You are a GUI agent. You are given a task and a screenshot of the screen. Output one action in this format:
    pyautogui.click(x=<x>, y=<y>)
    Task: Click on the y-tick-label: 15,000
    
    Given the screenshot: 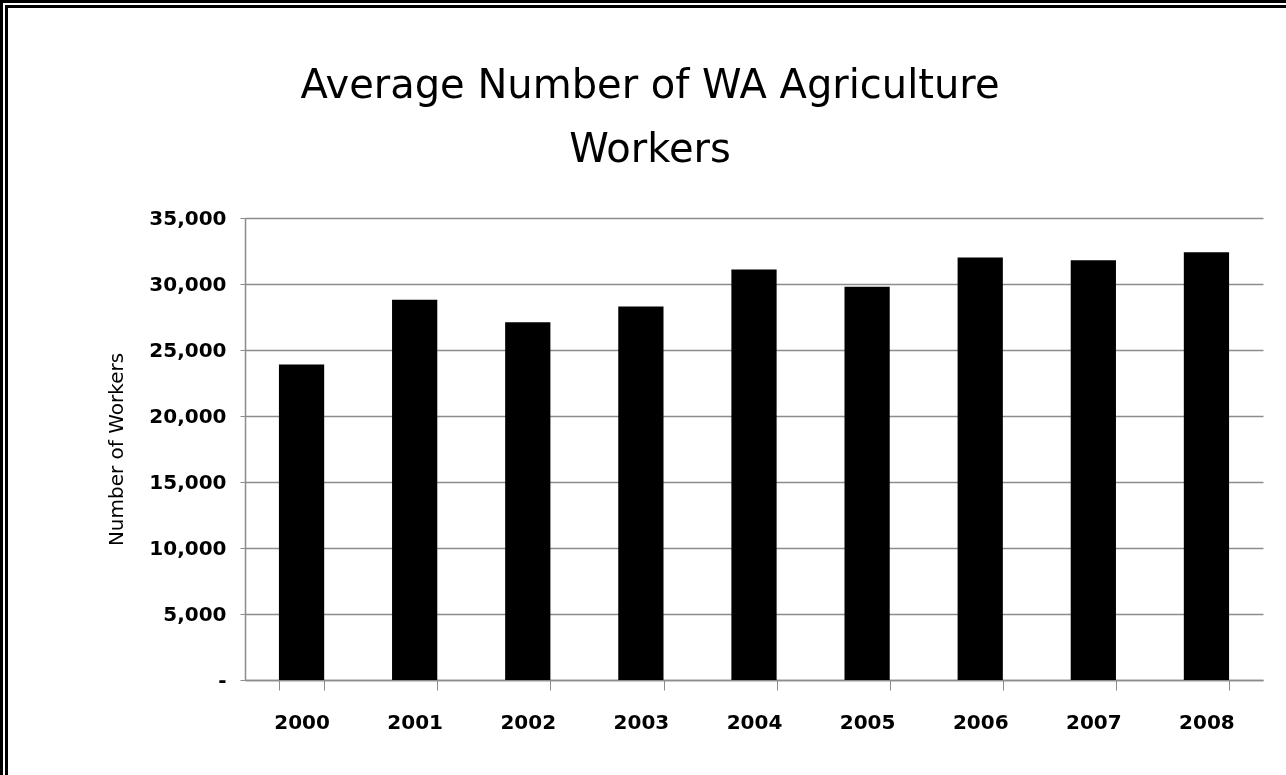 What is the action you would take?
    pyautogui.click(x=188, y=481)
    